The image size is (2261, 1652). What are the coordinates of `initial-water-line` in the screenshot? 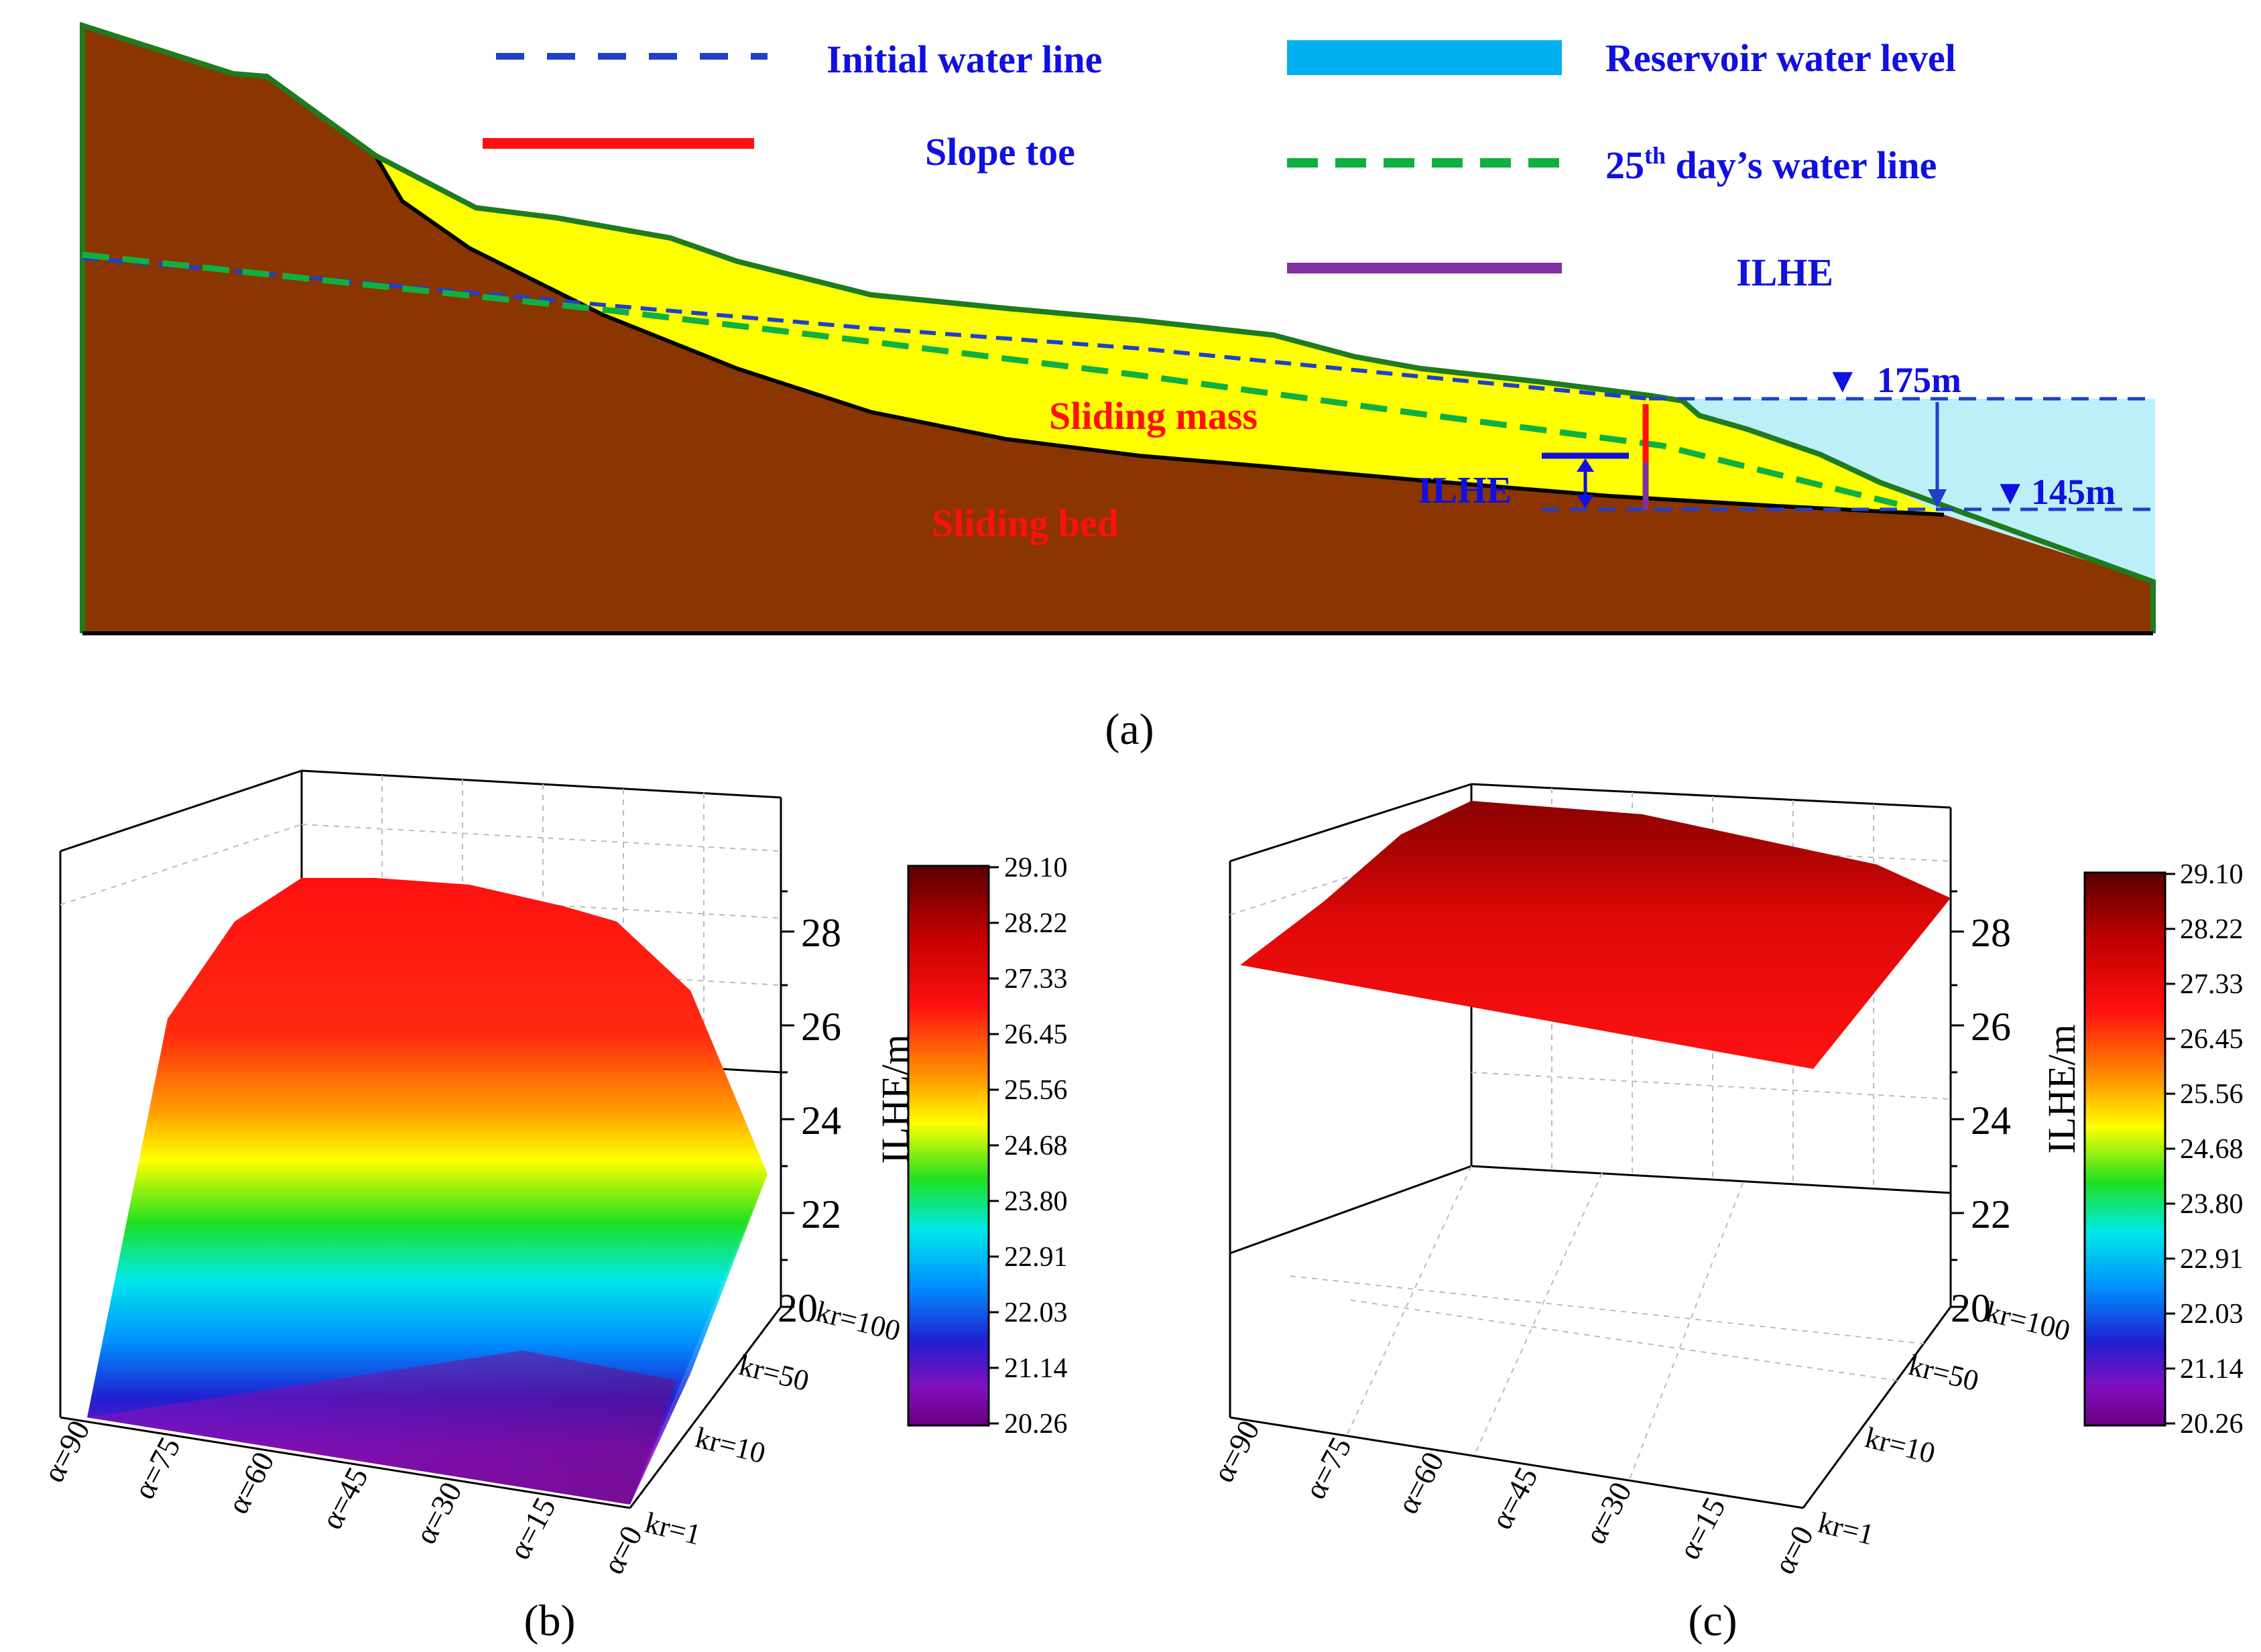 It's located at (866, 329).